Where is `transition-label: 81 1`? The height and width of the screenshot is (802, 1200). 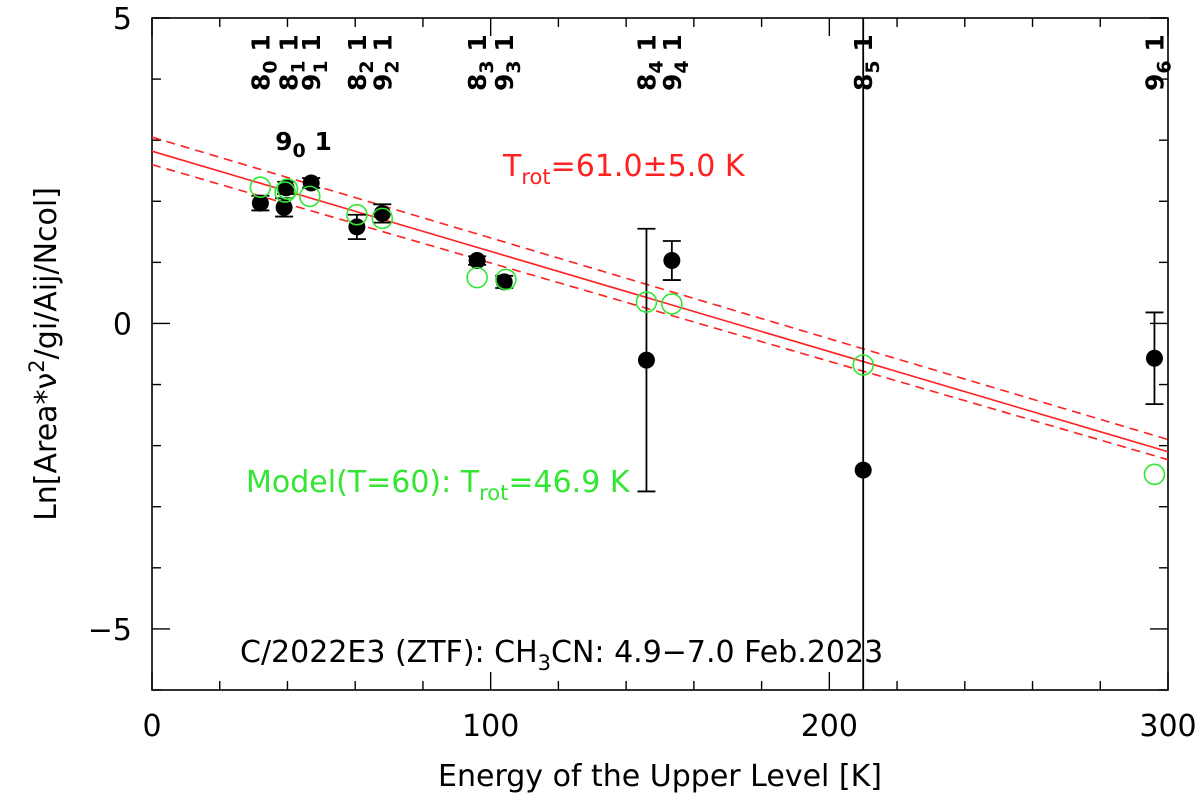
transition-label: 81 1 is located at coordinates (291, 62).